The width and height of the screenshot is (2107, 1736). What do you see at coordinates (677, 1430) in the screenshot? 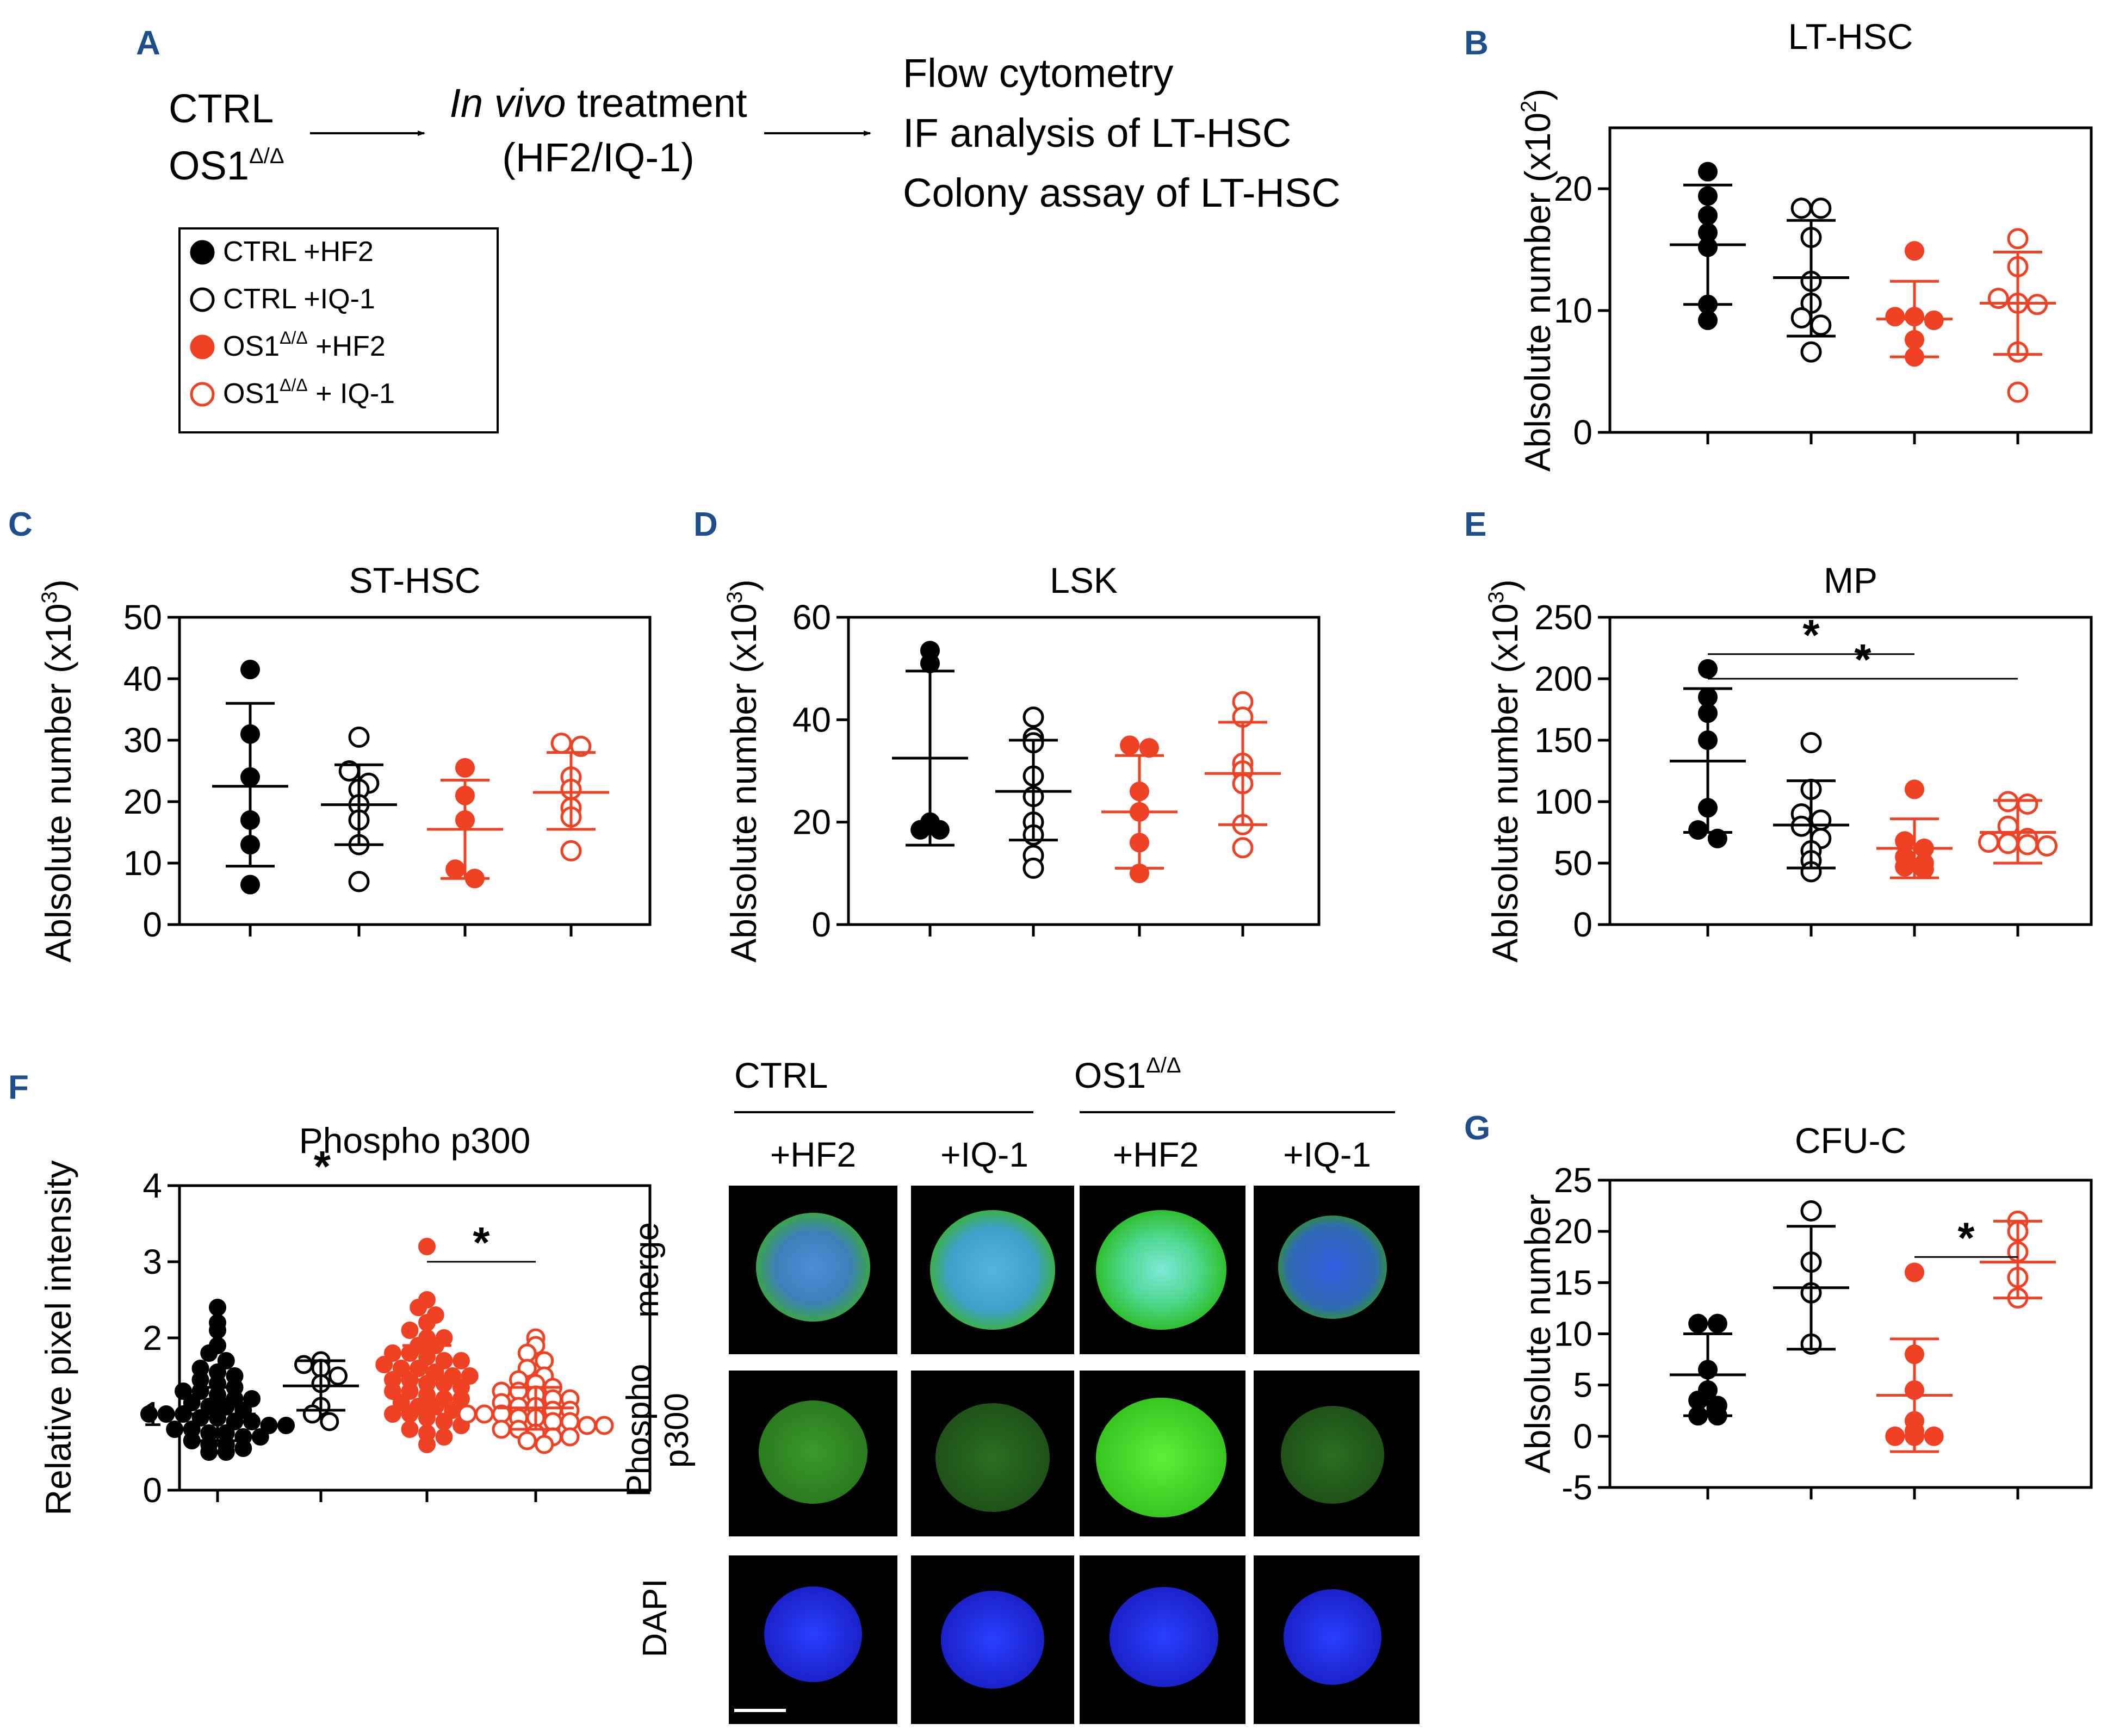
I see `image-row-label-p300: p300` at bounding box center [677, 1430].